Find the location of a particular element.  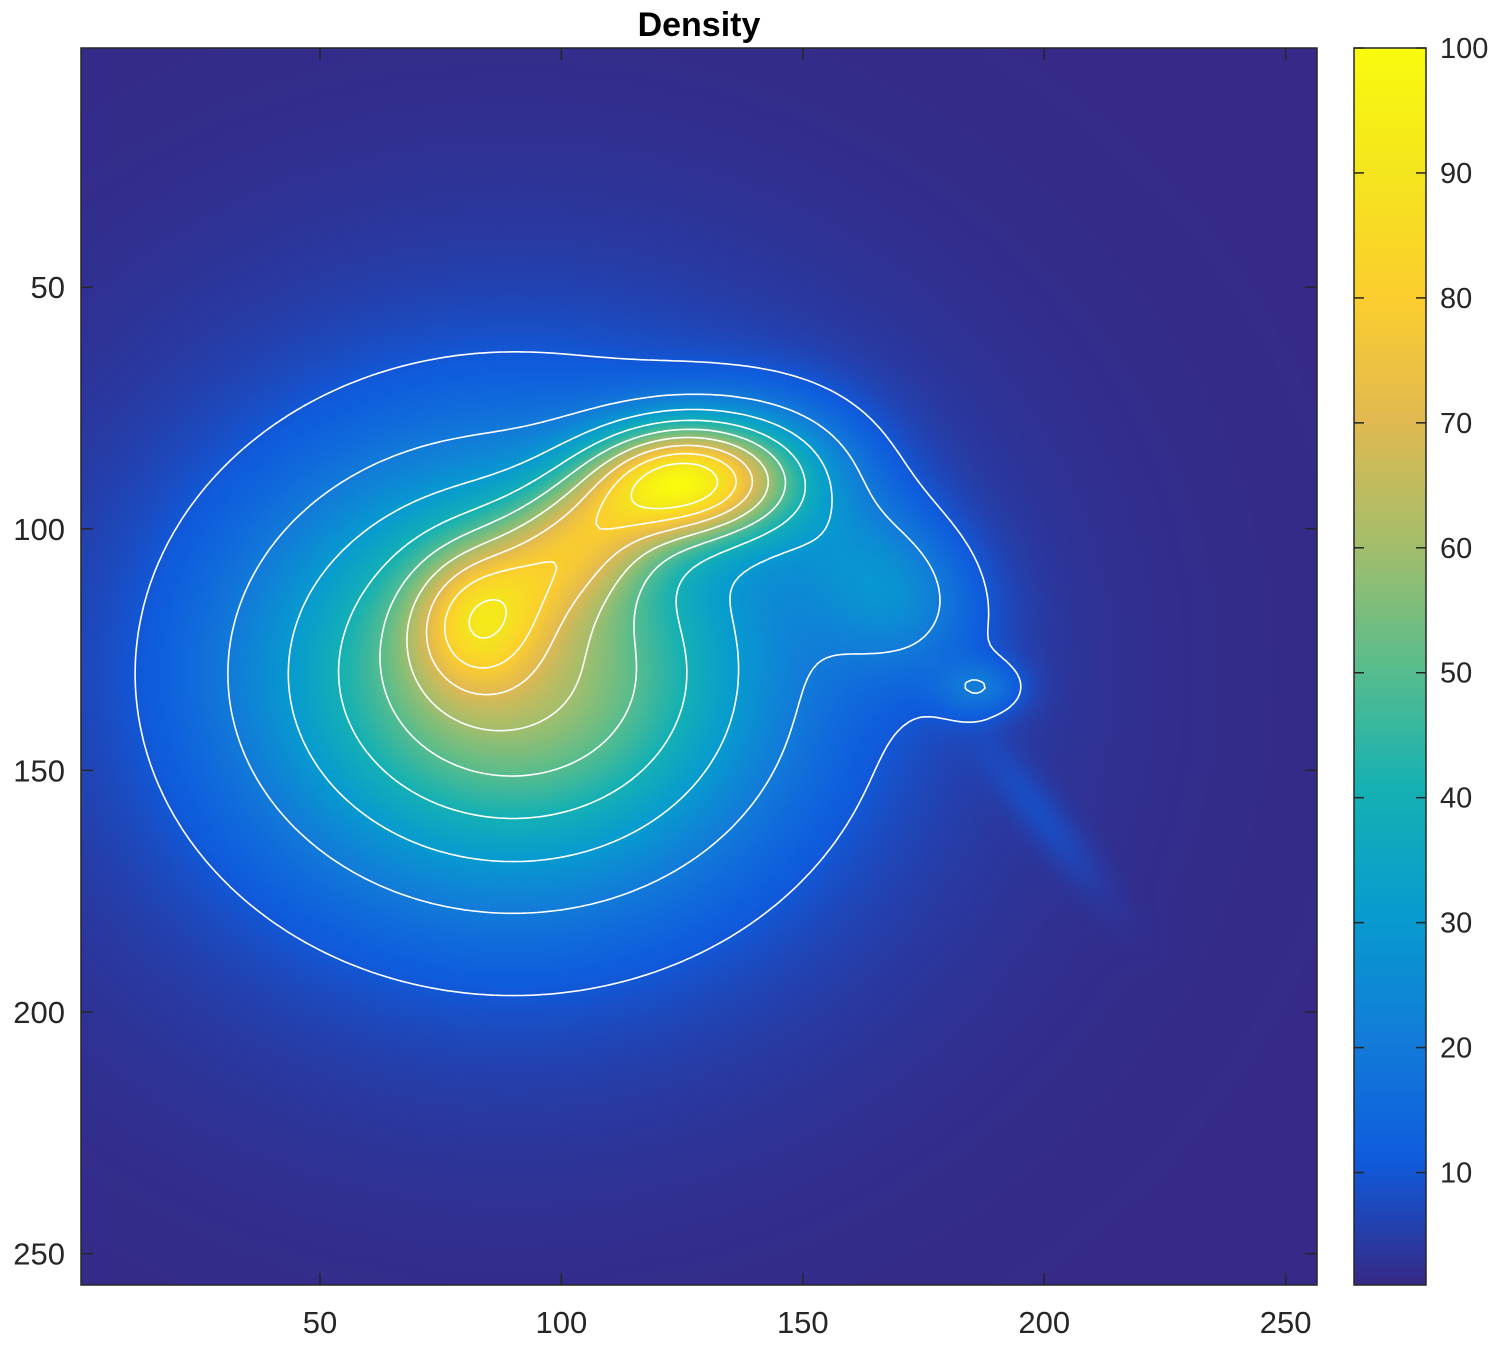

colorbar-tick-label: 30 is located at coordinates (1456, 924).